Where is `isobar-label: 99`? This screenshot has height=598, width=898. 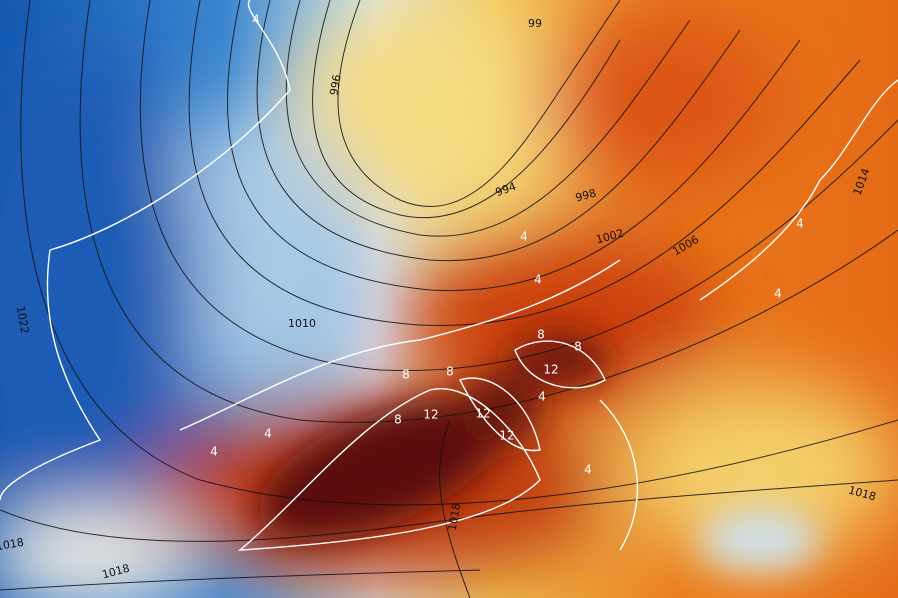
isobar-label: 99 is located at coordinates (535, 23).